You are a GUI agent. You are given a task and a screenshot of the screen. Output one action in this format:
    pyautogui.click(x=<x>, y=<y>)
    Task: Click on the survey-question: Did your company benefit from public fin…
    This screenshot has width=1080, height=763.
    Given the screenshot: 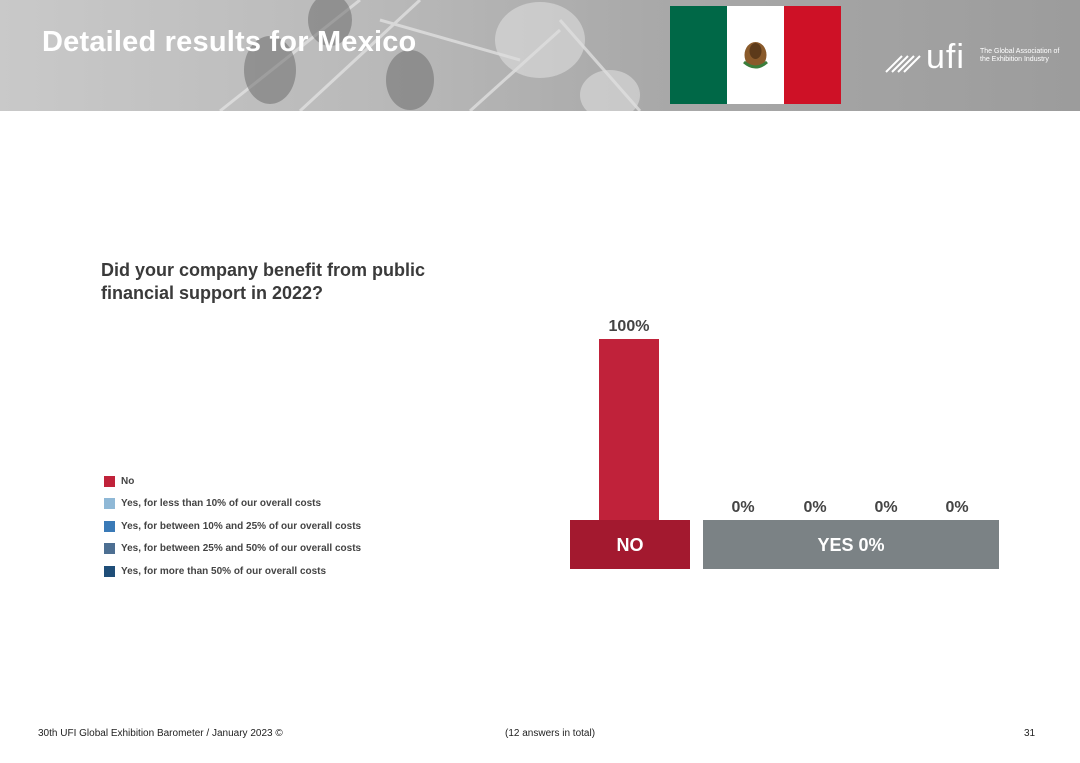 What is the action you would take?
    pyautogui.click(x=263, y=281)
    